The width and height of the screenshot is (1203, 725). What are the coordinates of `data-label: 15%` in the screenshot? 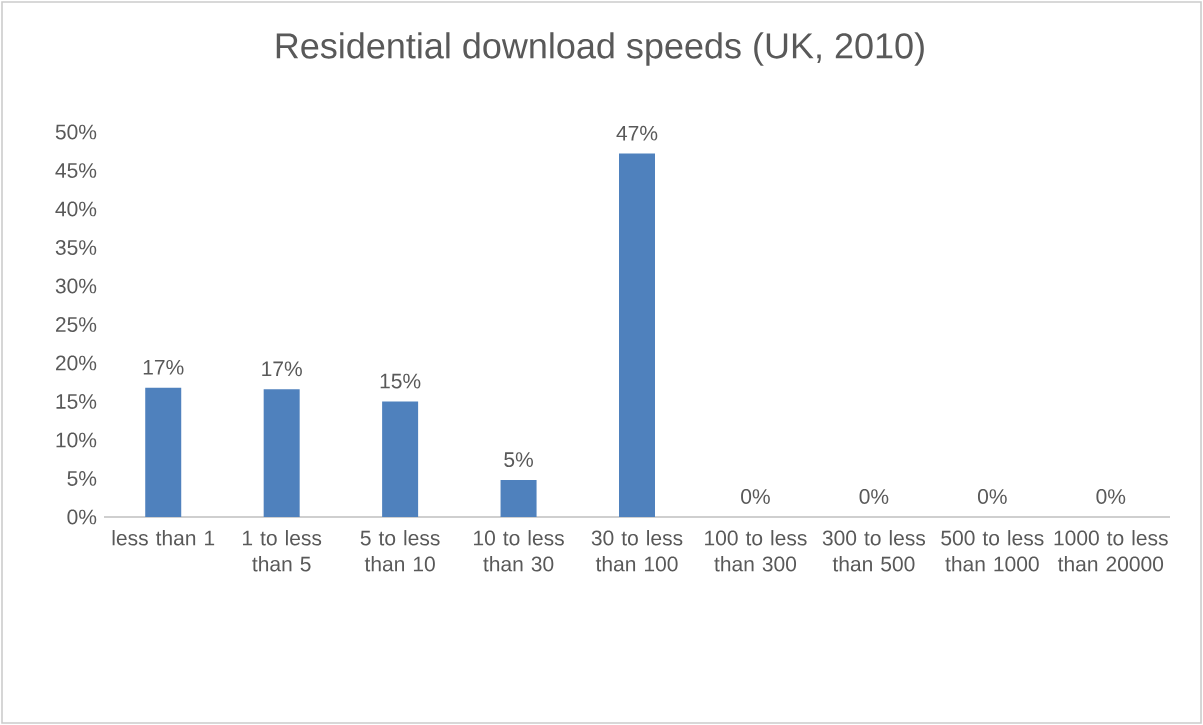 It's located at (400, 381).